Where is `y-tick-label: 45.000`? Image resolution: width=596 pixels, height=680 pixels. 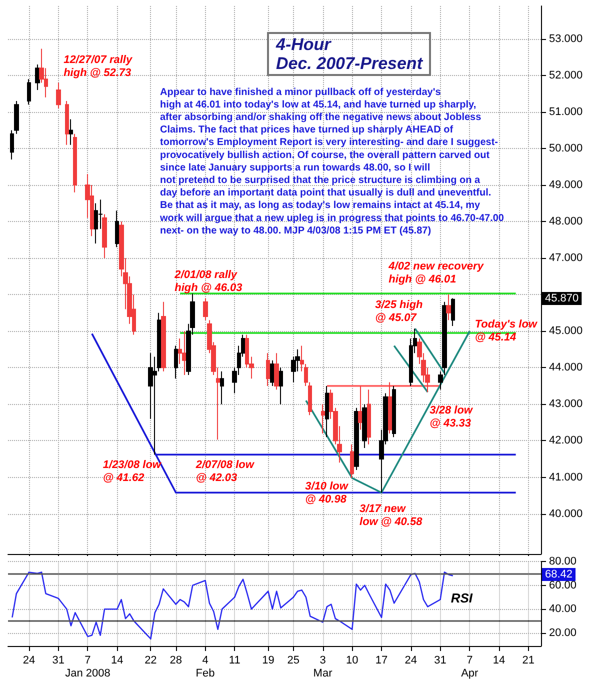 y-tick-label: 45.000 is located at coordinates (566, 331).